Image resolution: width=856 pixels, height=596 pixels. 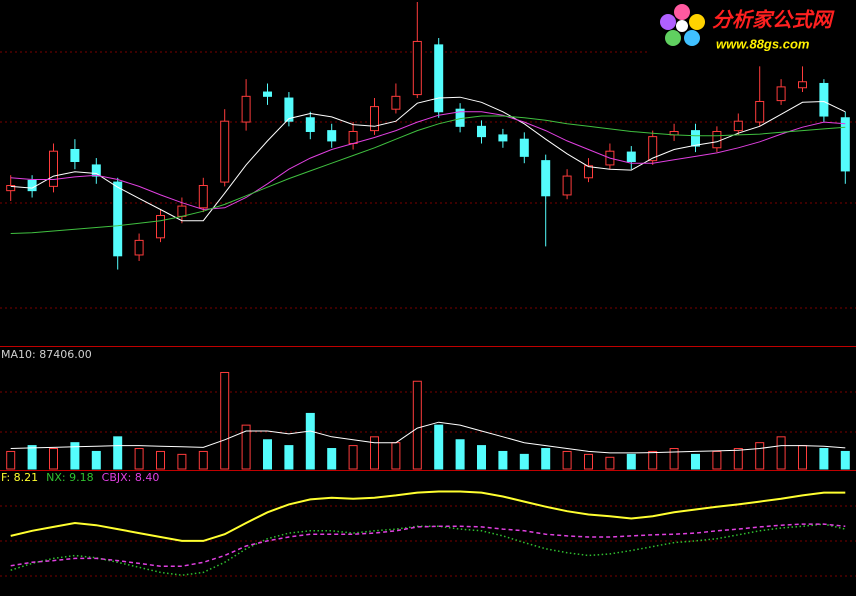 I want to click on indicator-legend: F: 8.21 NX: 9.18 CBJX: 8.40, so click(x=80, y=477).